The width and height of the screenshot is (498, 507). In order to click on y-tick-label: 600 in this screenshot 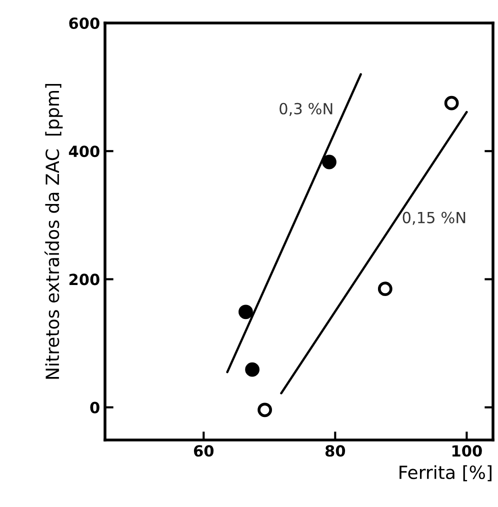, I will do `click(84, 23)`.